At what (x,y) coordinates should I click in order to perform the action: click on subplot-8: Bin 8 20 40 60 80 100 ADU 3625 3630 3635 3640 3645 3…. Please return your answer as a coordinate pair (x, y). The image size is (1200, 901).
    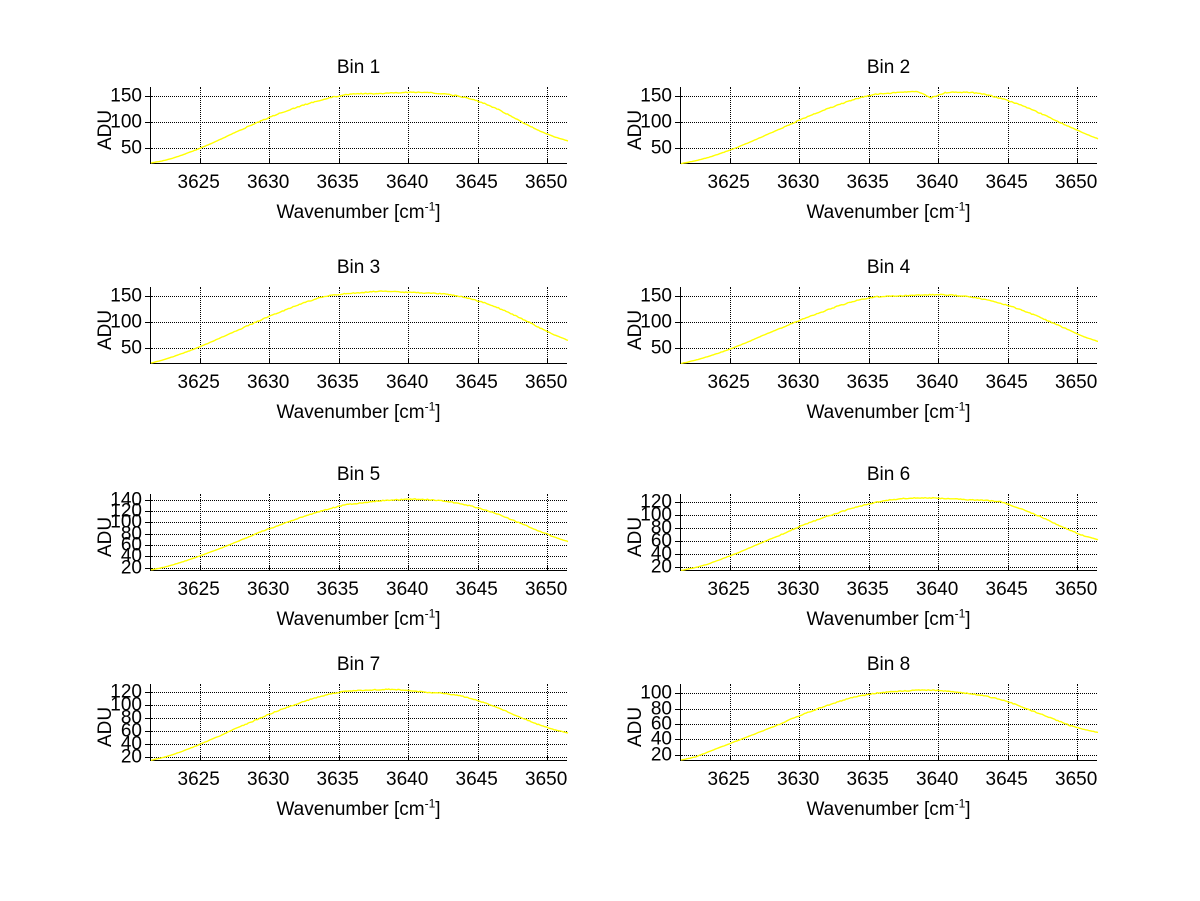
    Looking at the image, I should click on (862, 747).